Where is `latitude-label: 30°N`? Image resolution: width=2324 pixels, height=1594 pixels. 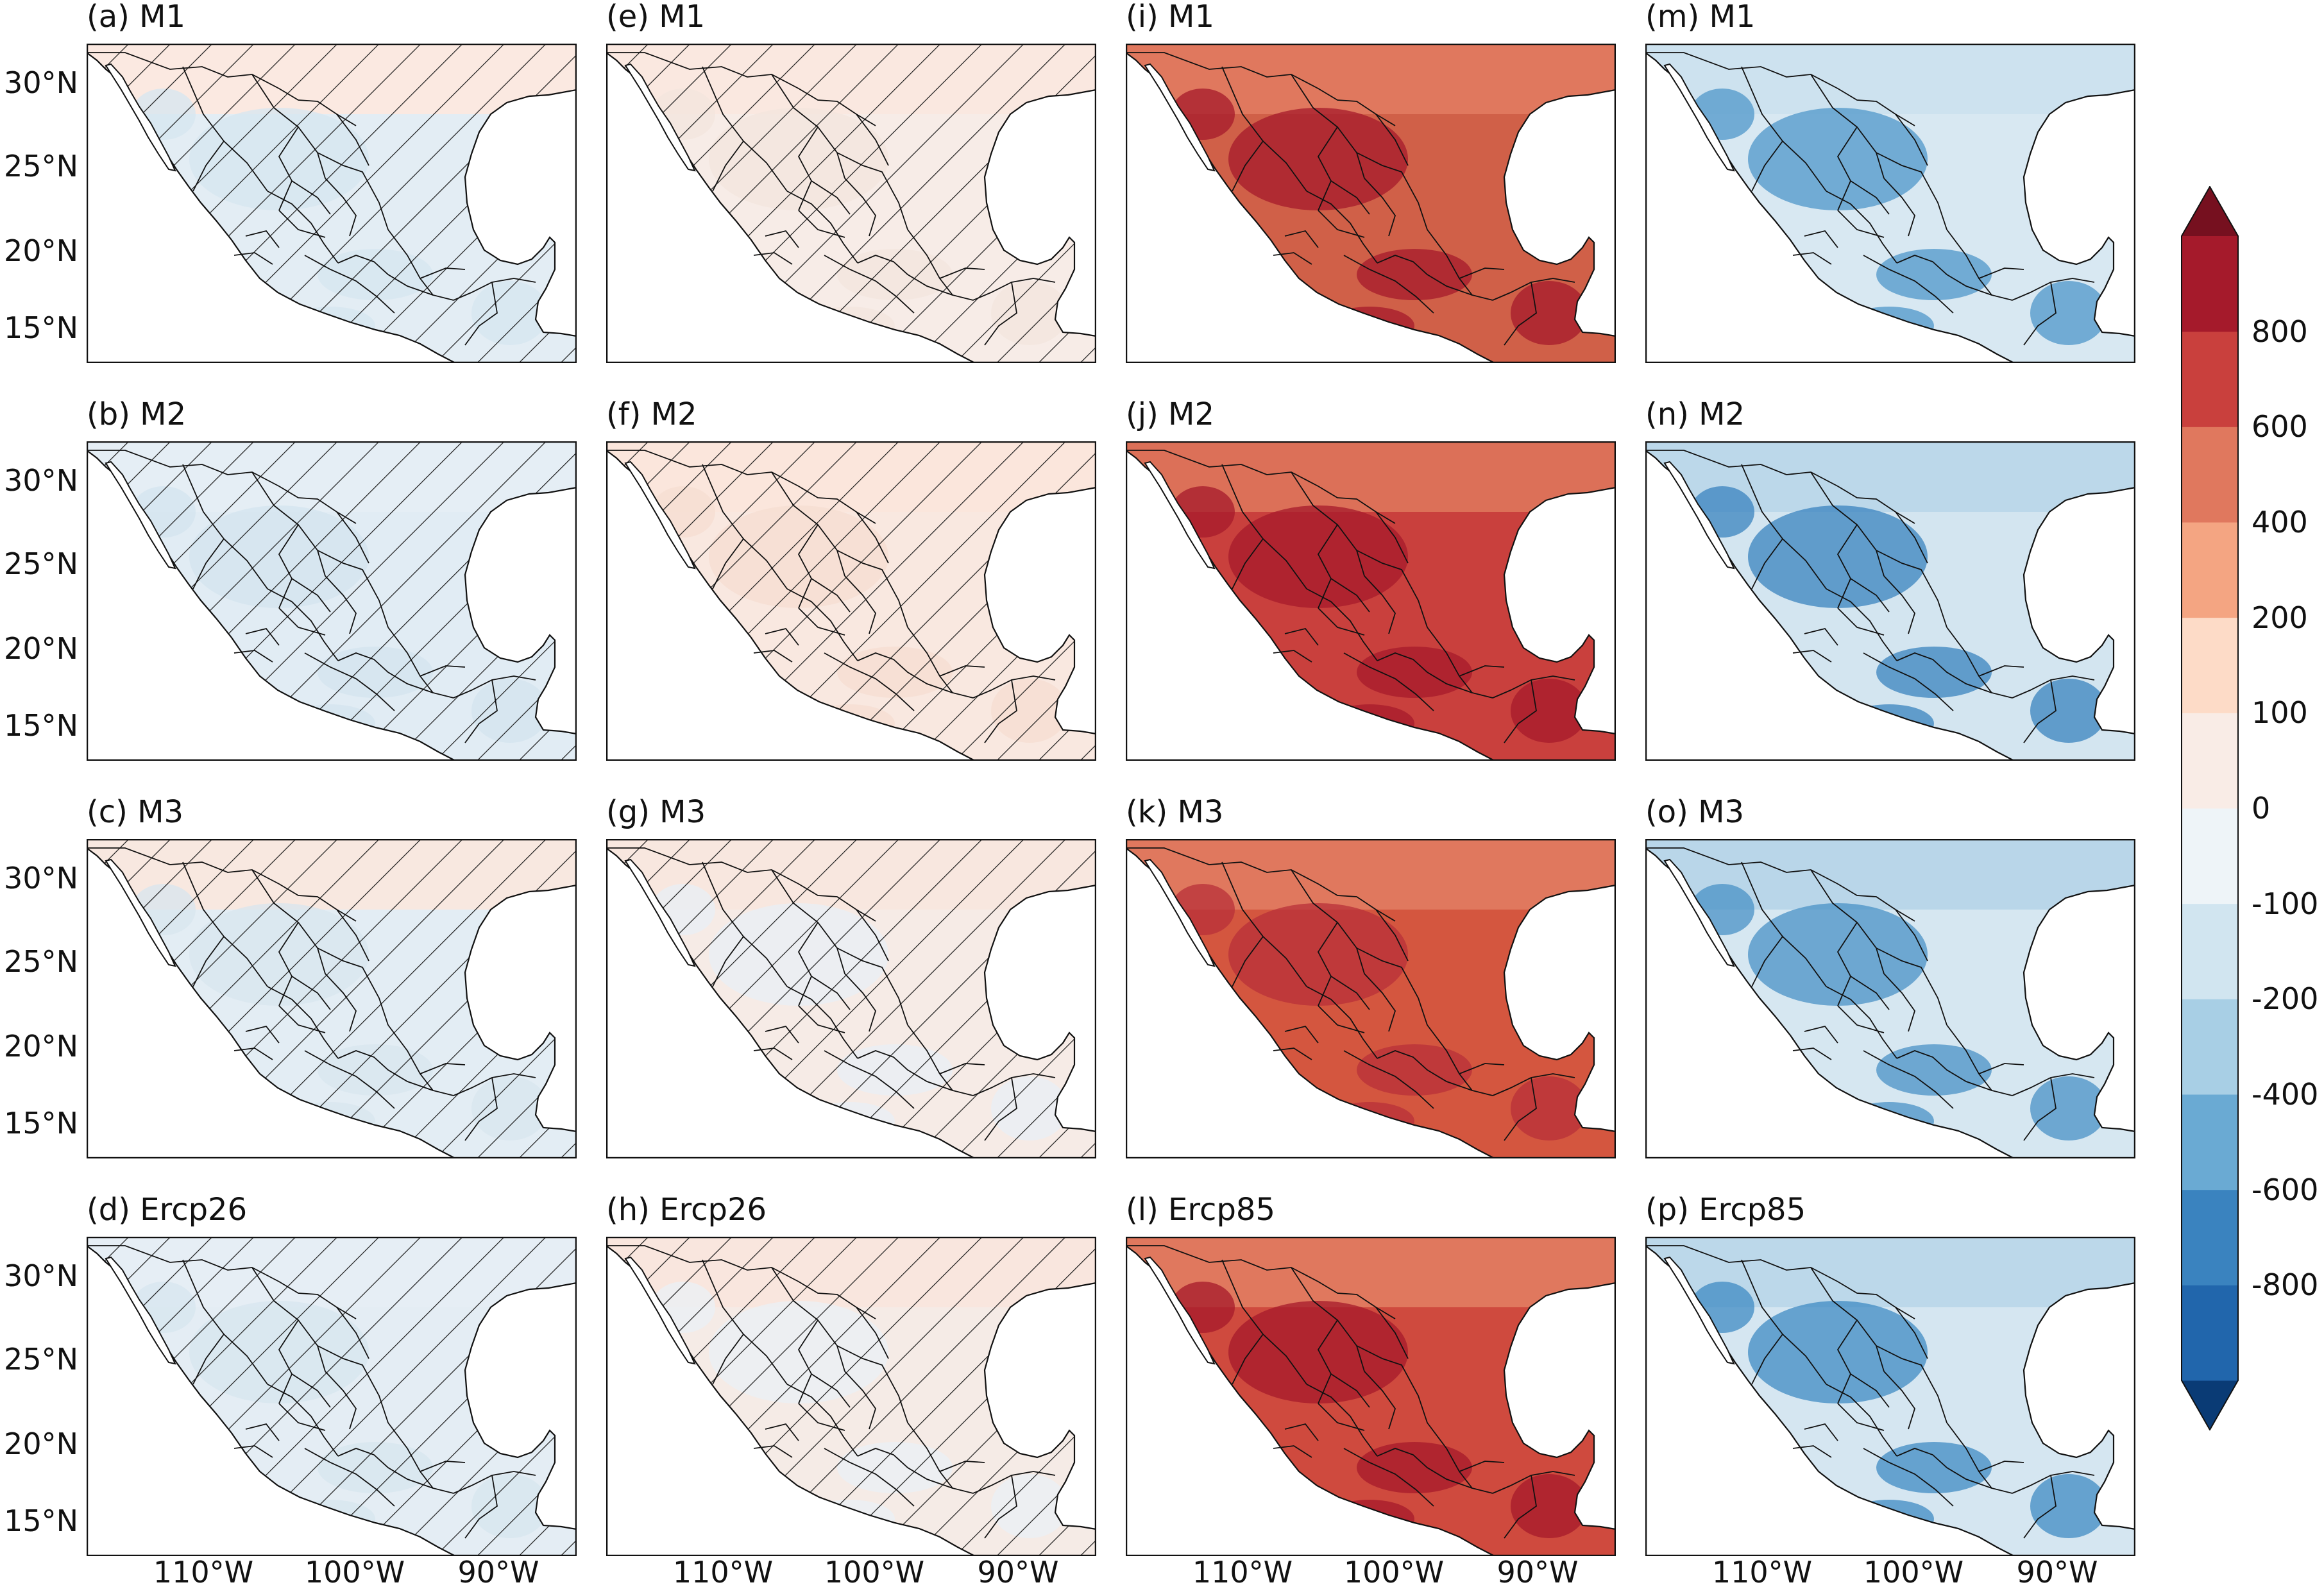
latitude-label: 30°N is located at coordinates (41, 1276).